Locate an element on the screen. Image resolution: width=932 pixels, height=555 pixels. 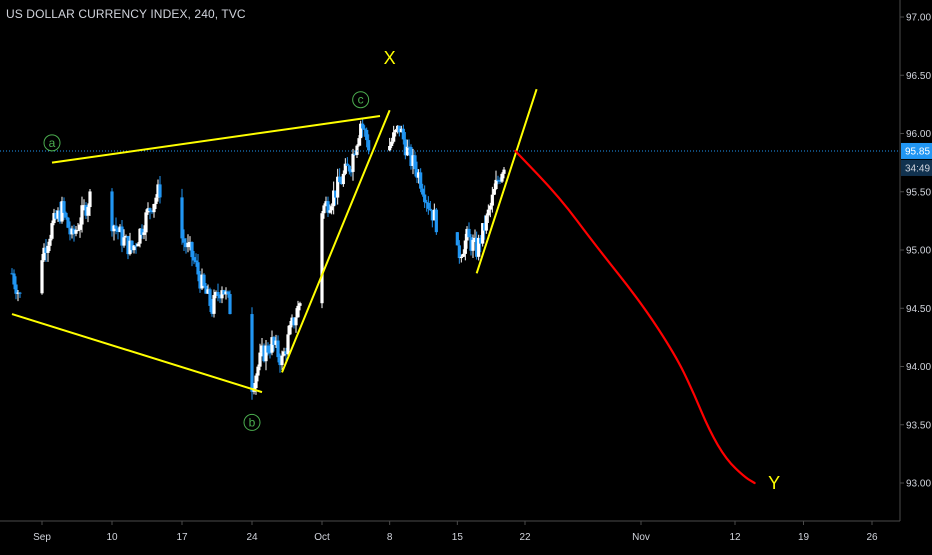
trendline-lower-channel is located at coordinates (137, 353).